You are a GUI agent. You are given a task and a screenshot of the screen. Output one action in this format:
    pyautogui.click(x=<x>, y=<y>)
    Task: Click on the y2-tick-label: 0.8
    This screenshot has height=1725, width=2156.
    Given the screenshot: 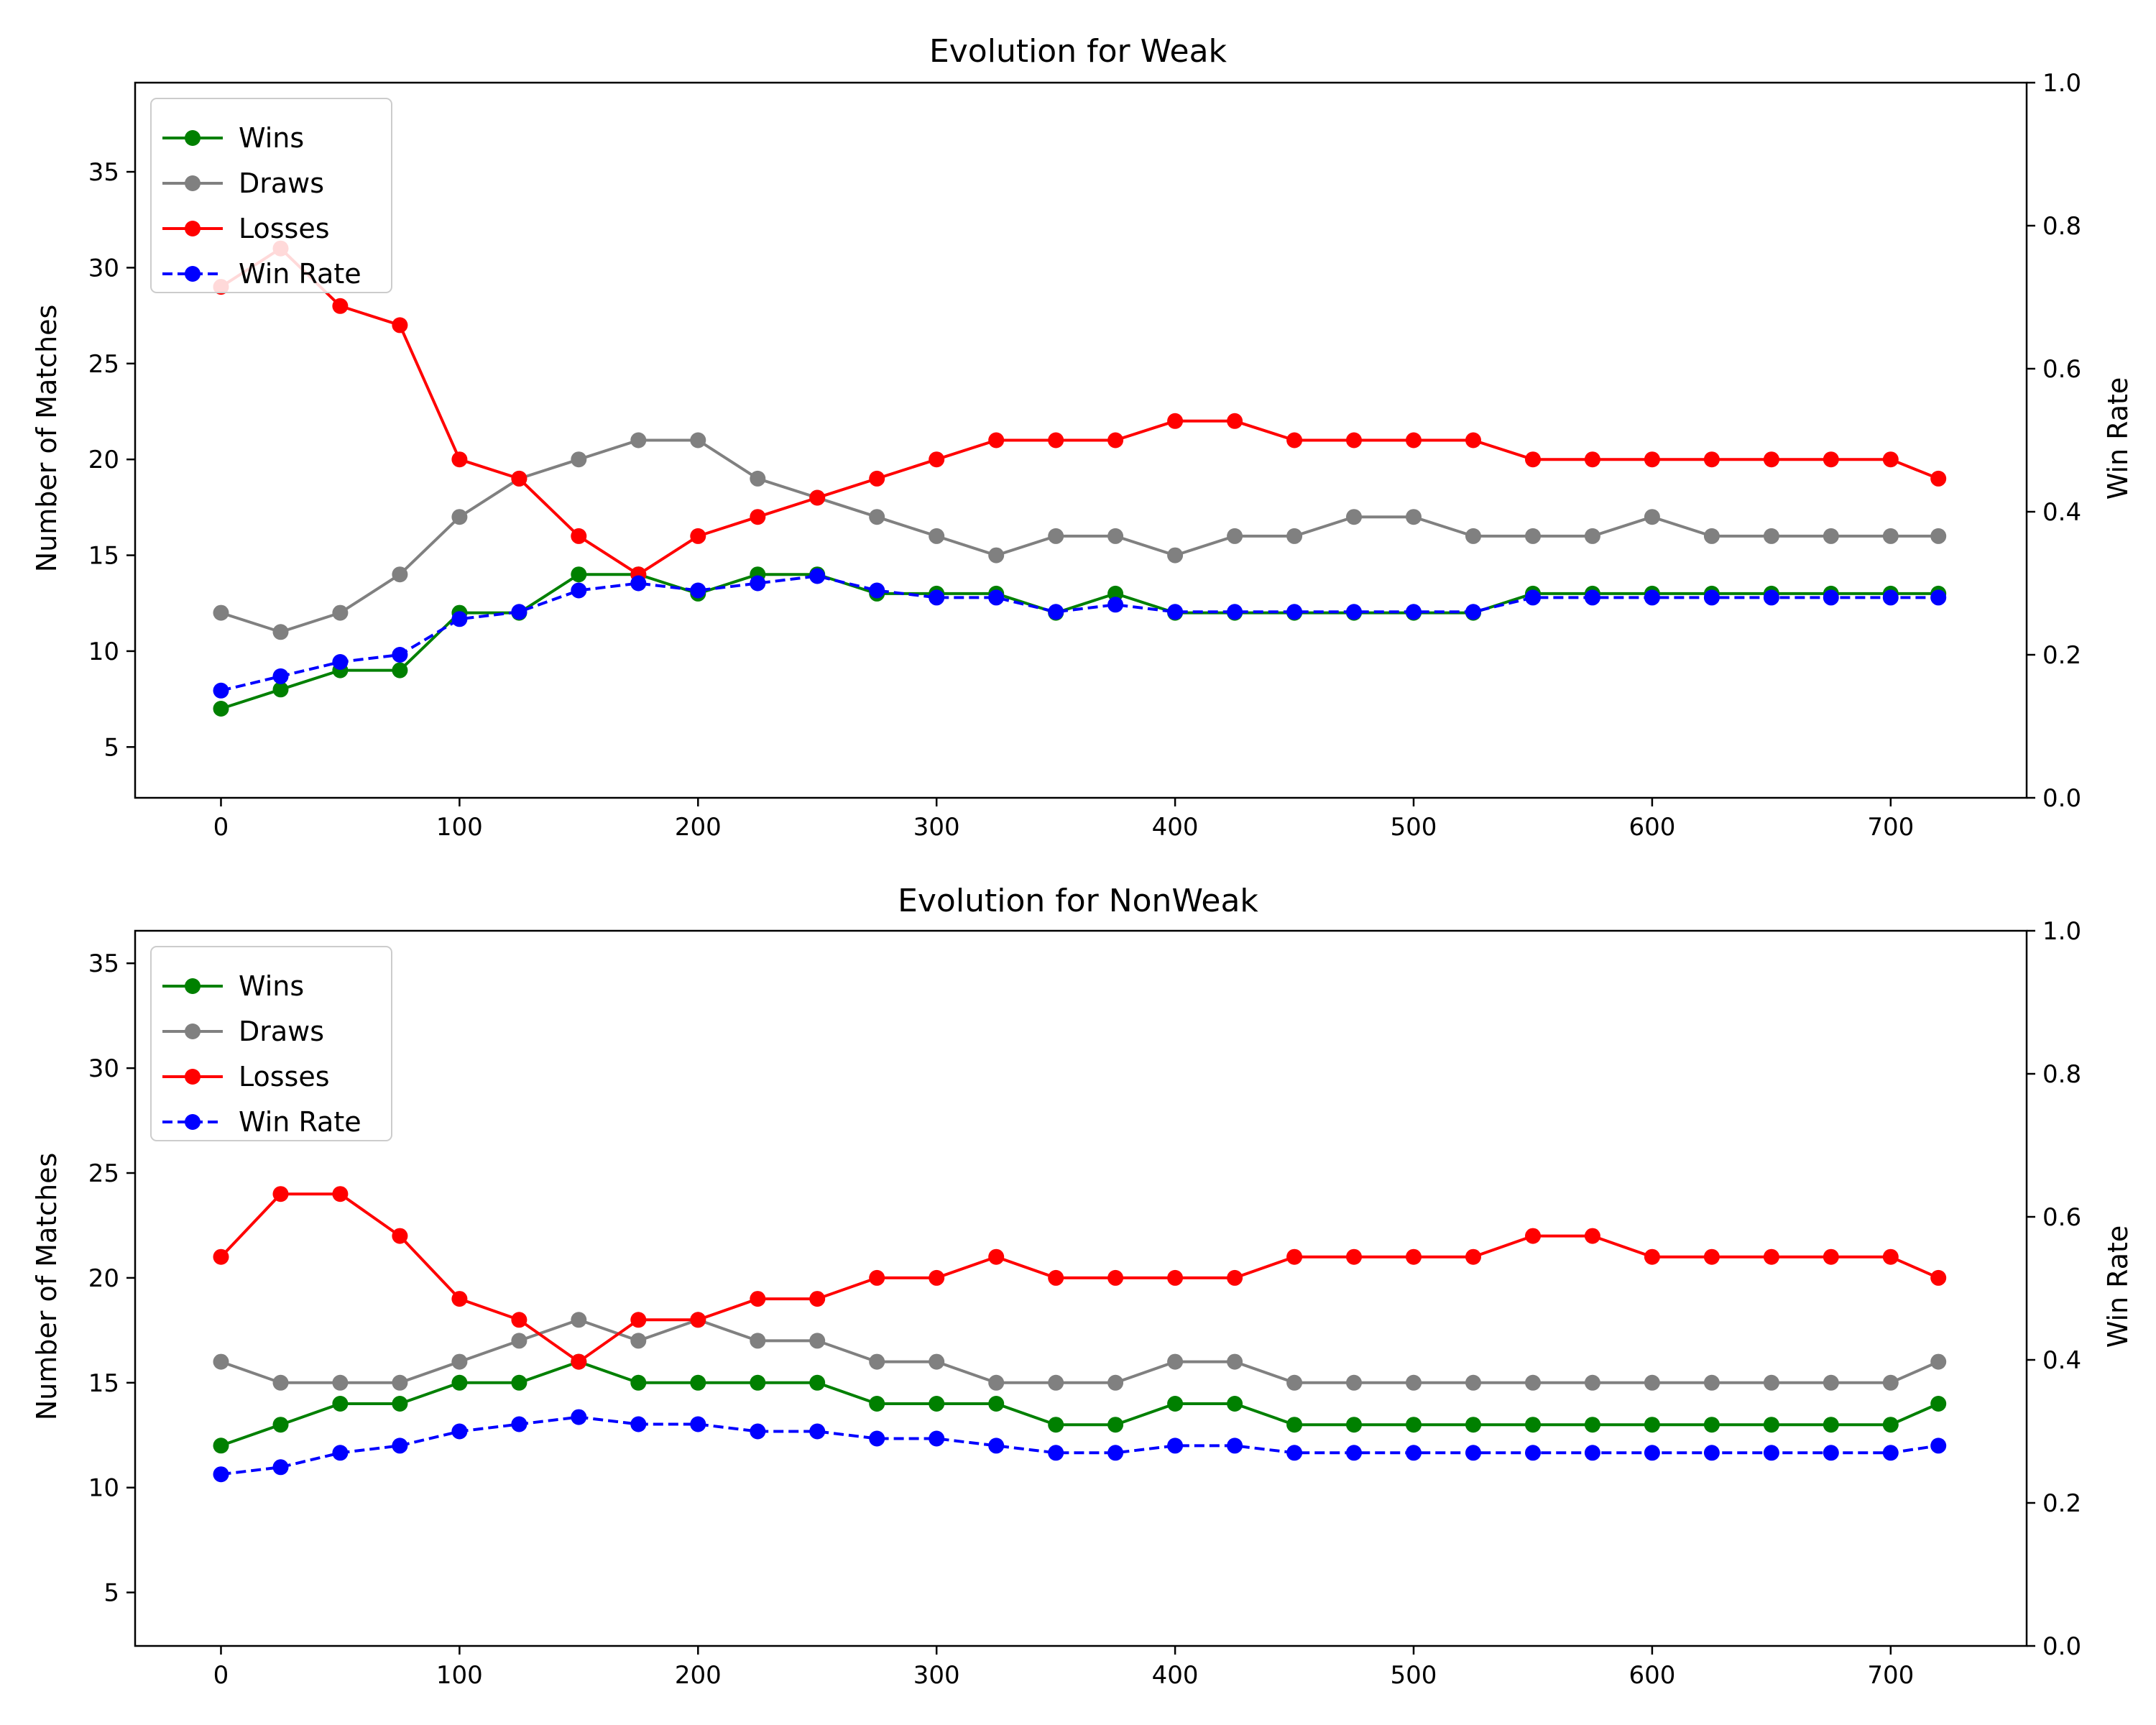 What is the action you would take?
    pyautogui.click(x=2062, y=1074)
    